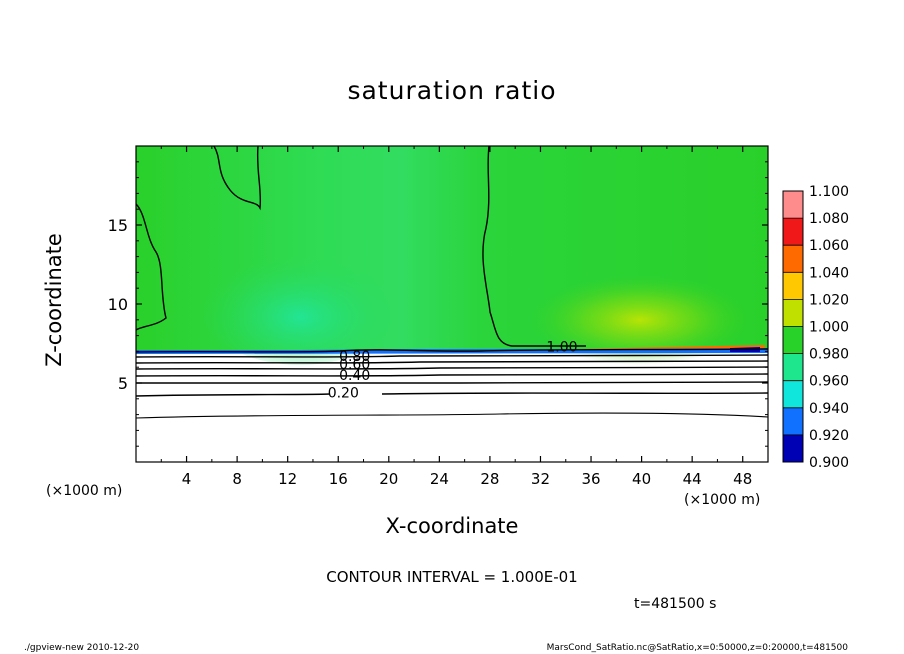  I want to click on colorbar-label-7: 0.960, so click(829, 382).